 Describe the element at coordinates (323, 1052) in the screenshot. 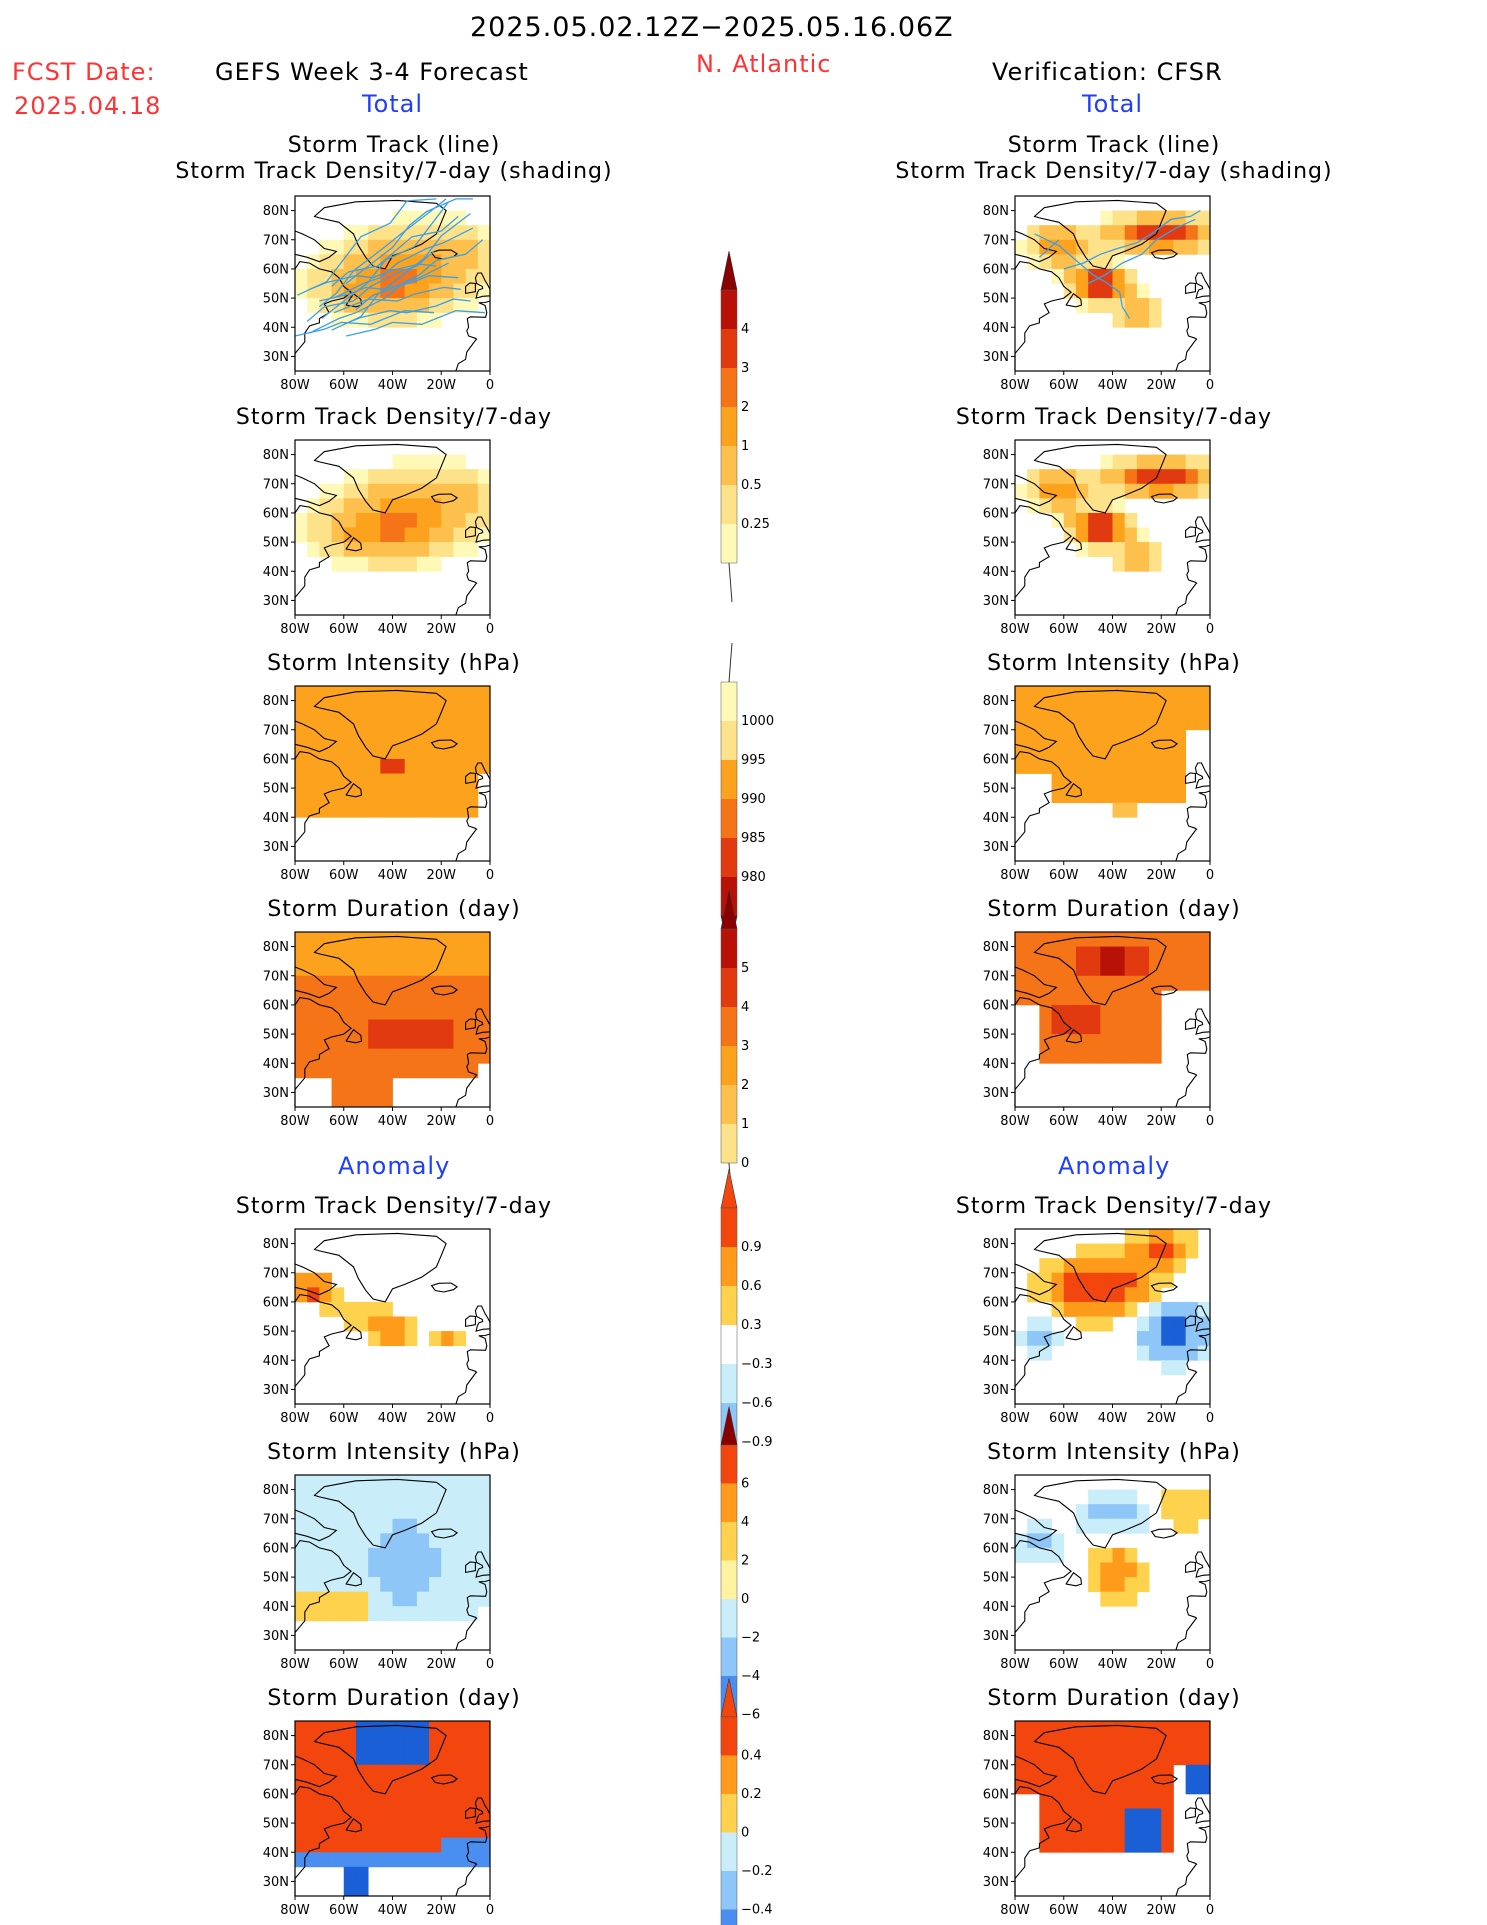

I see `forecast-duration-panel-coast-labrador-coast` at that location.